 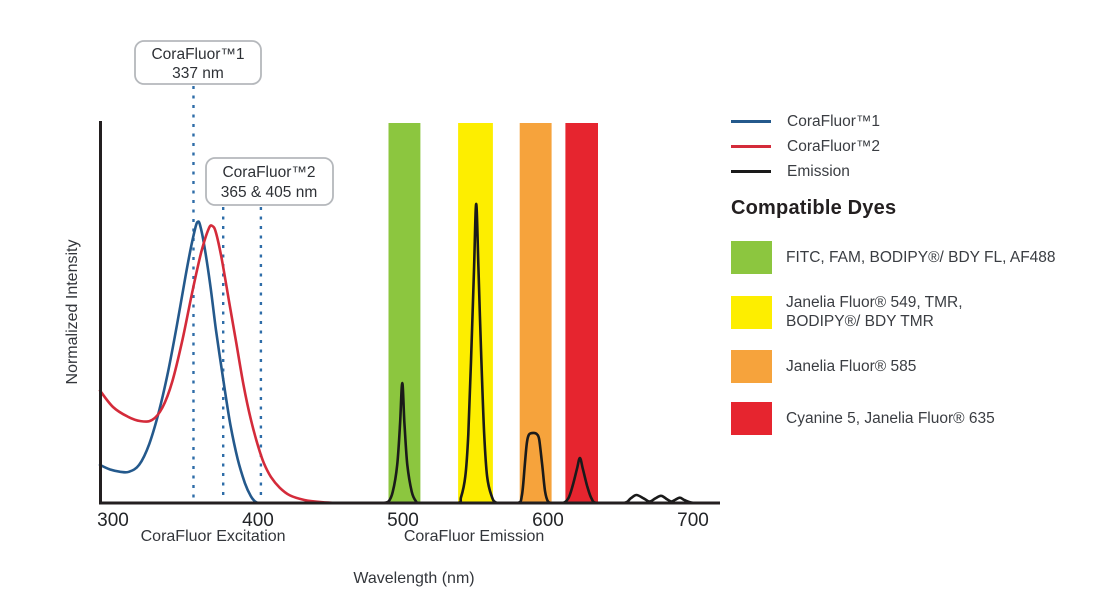 What do you see at coordinates (198, 73) in the screenshot?
I see `callout-corafluor1-line2: 337 nm` at bounding box center [198, 73].